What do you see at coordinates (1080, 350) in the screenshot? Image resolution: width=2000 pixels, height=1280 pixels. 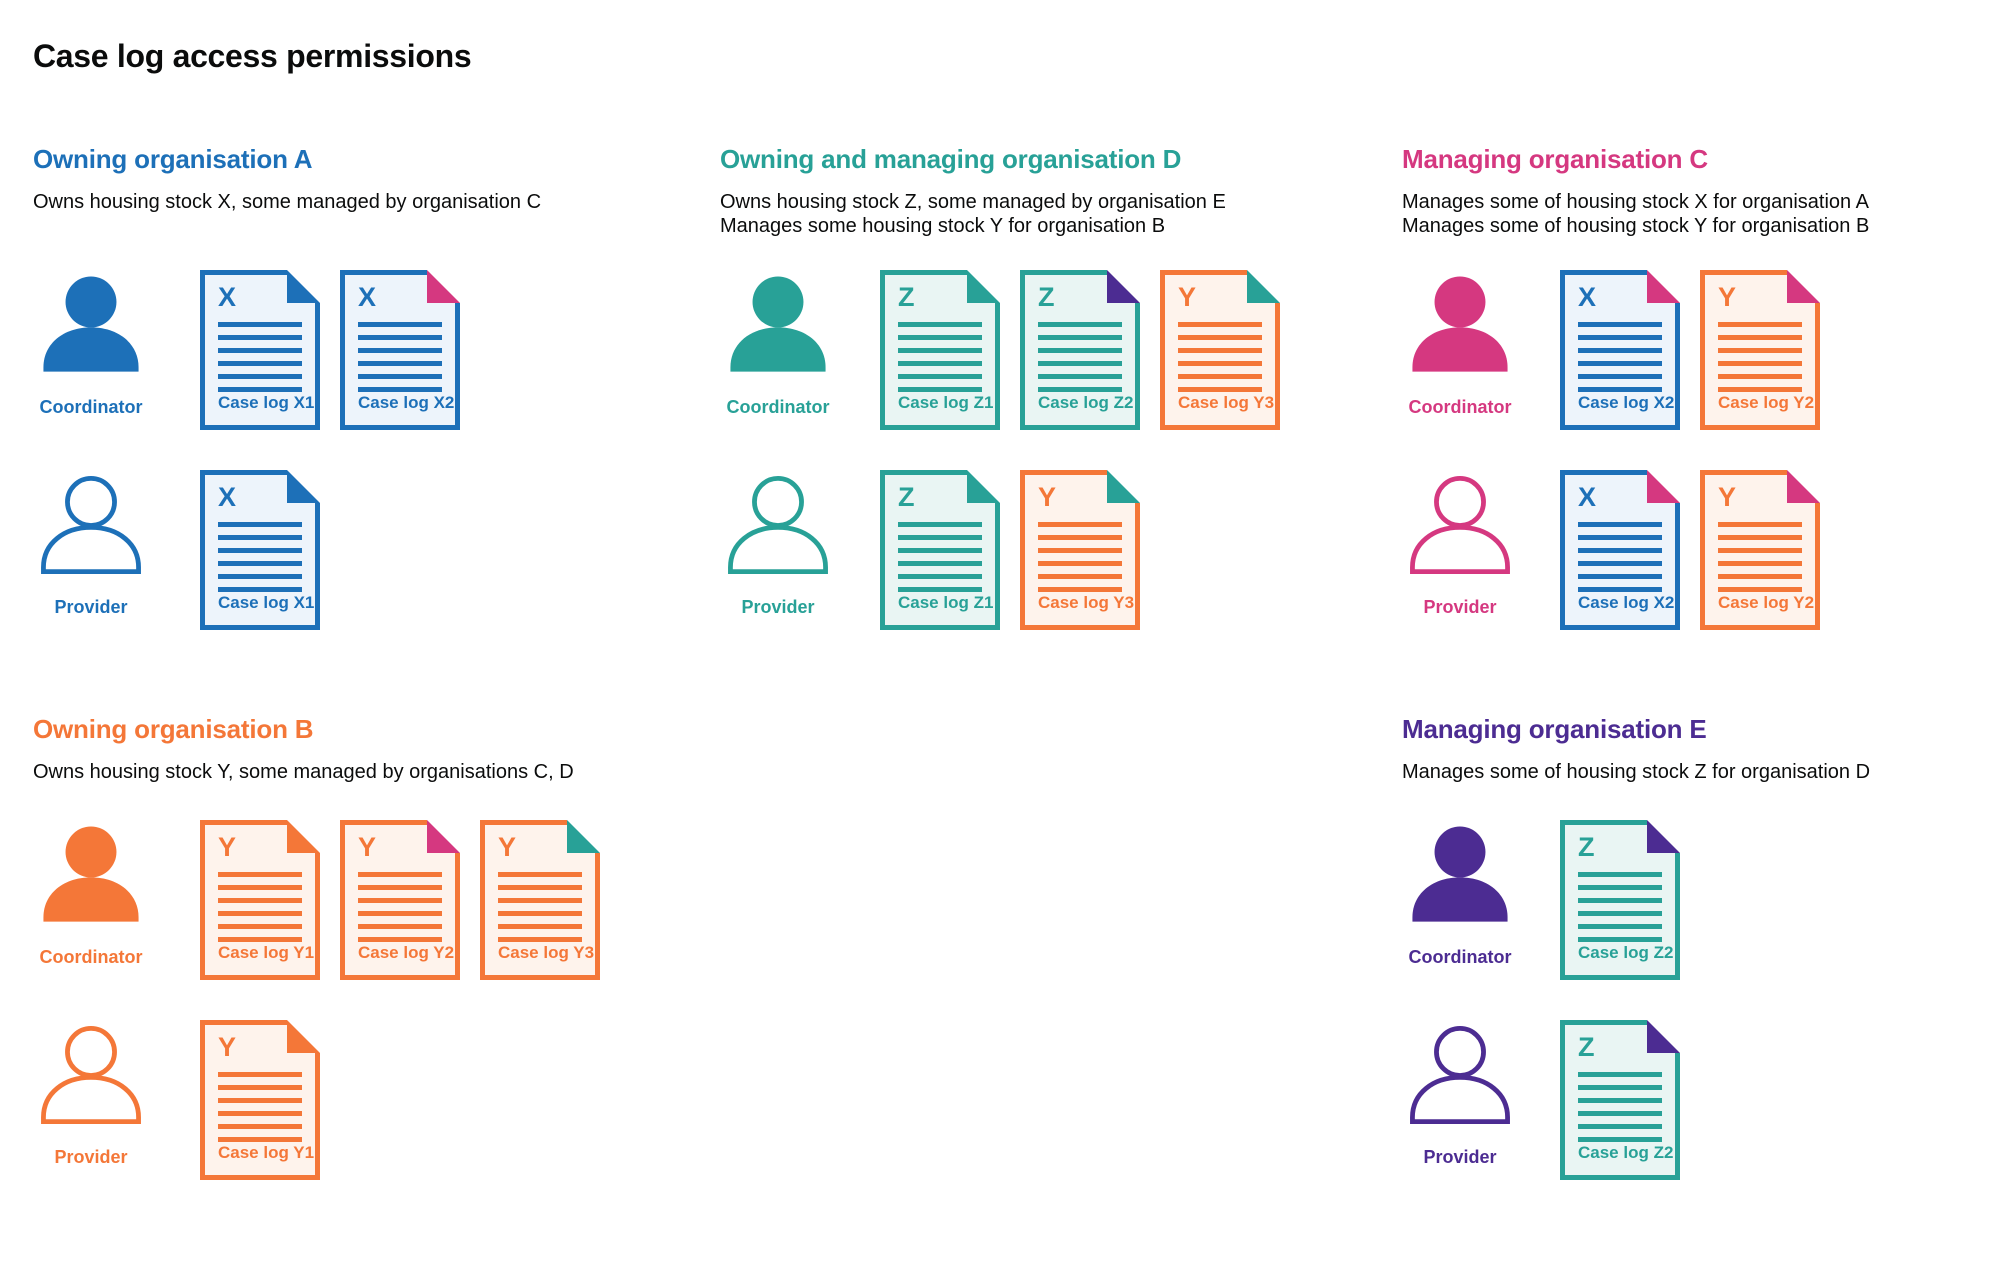 I see `case-log-document: Z Case log Z2` at bounding box center [1080, 350].